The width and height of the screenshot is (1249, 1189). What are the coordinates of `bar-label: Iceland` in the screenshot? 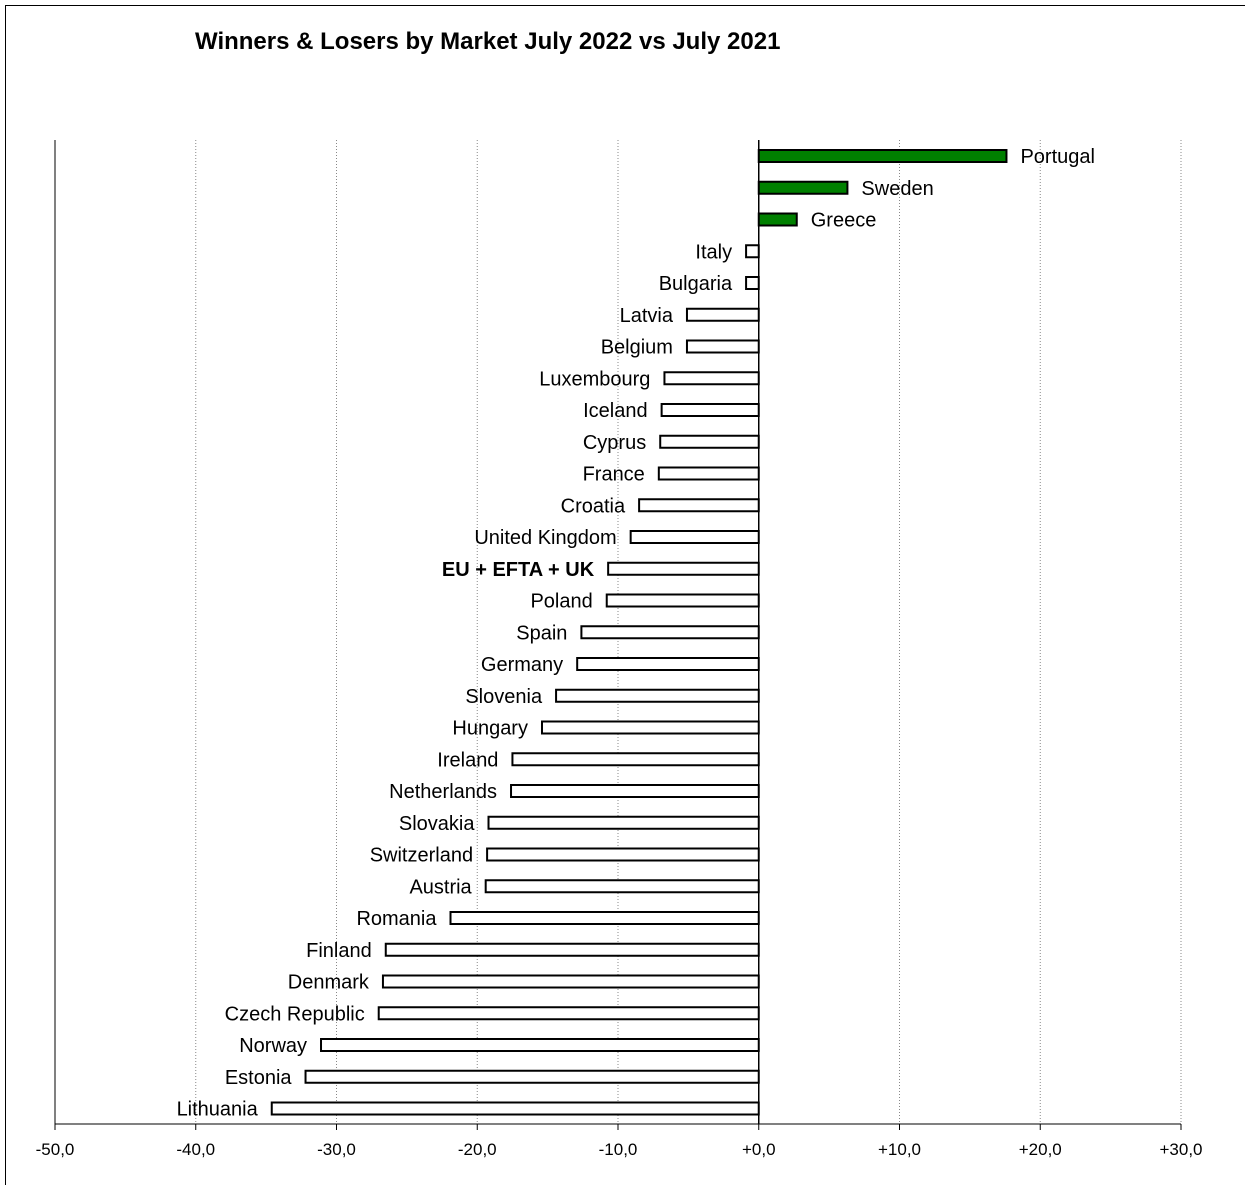 It's located at (615, 411).